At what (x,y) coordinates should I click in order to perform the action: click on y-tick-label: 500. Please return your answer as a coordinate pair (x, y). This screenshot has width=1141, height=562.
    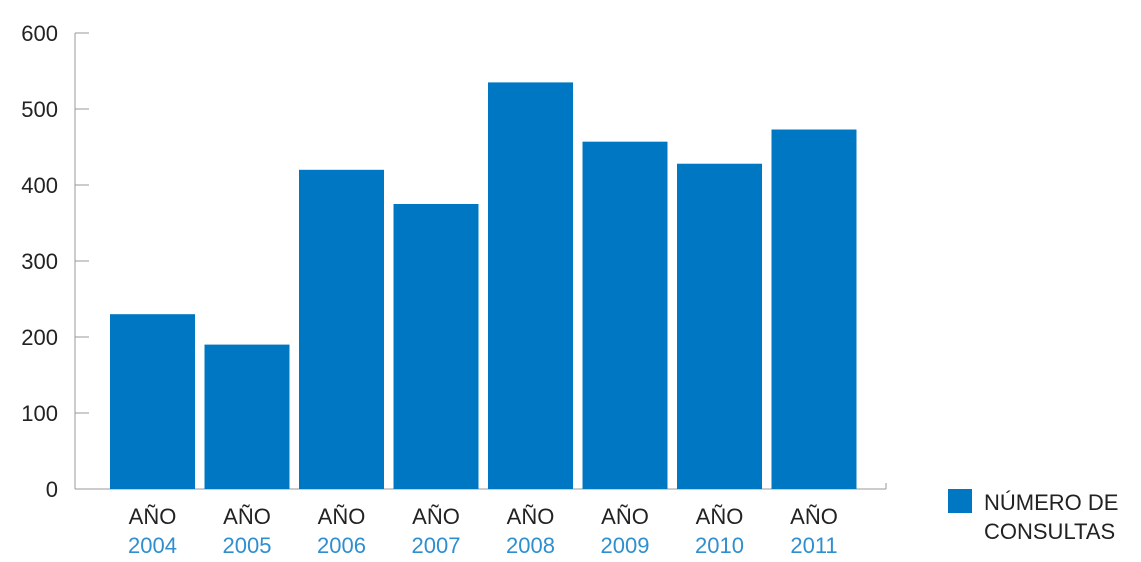
    Looking at the image, I should click on (39, 109).